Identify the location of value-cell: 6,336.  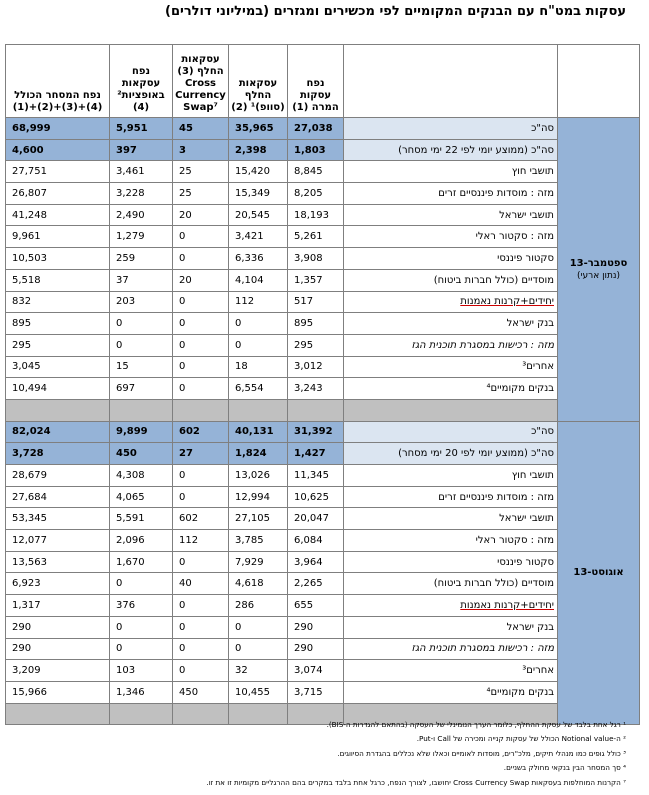
(258, 258).